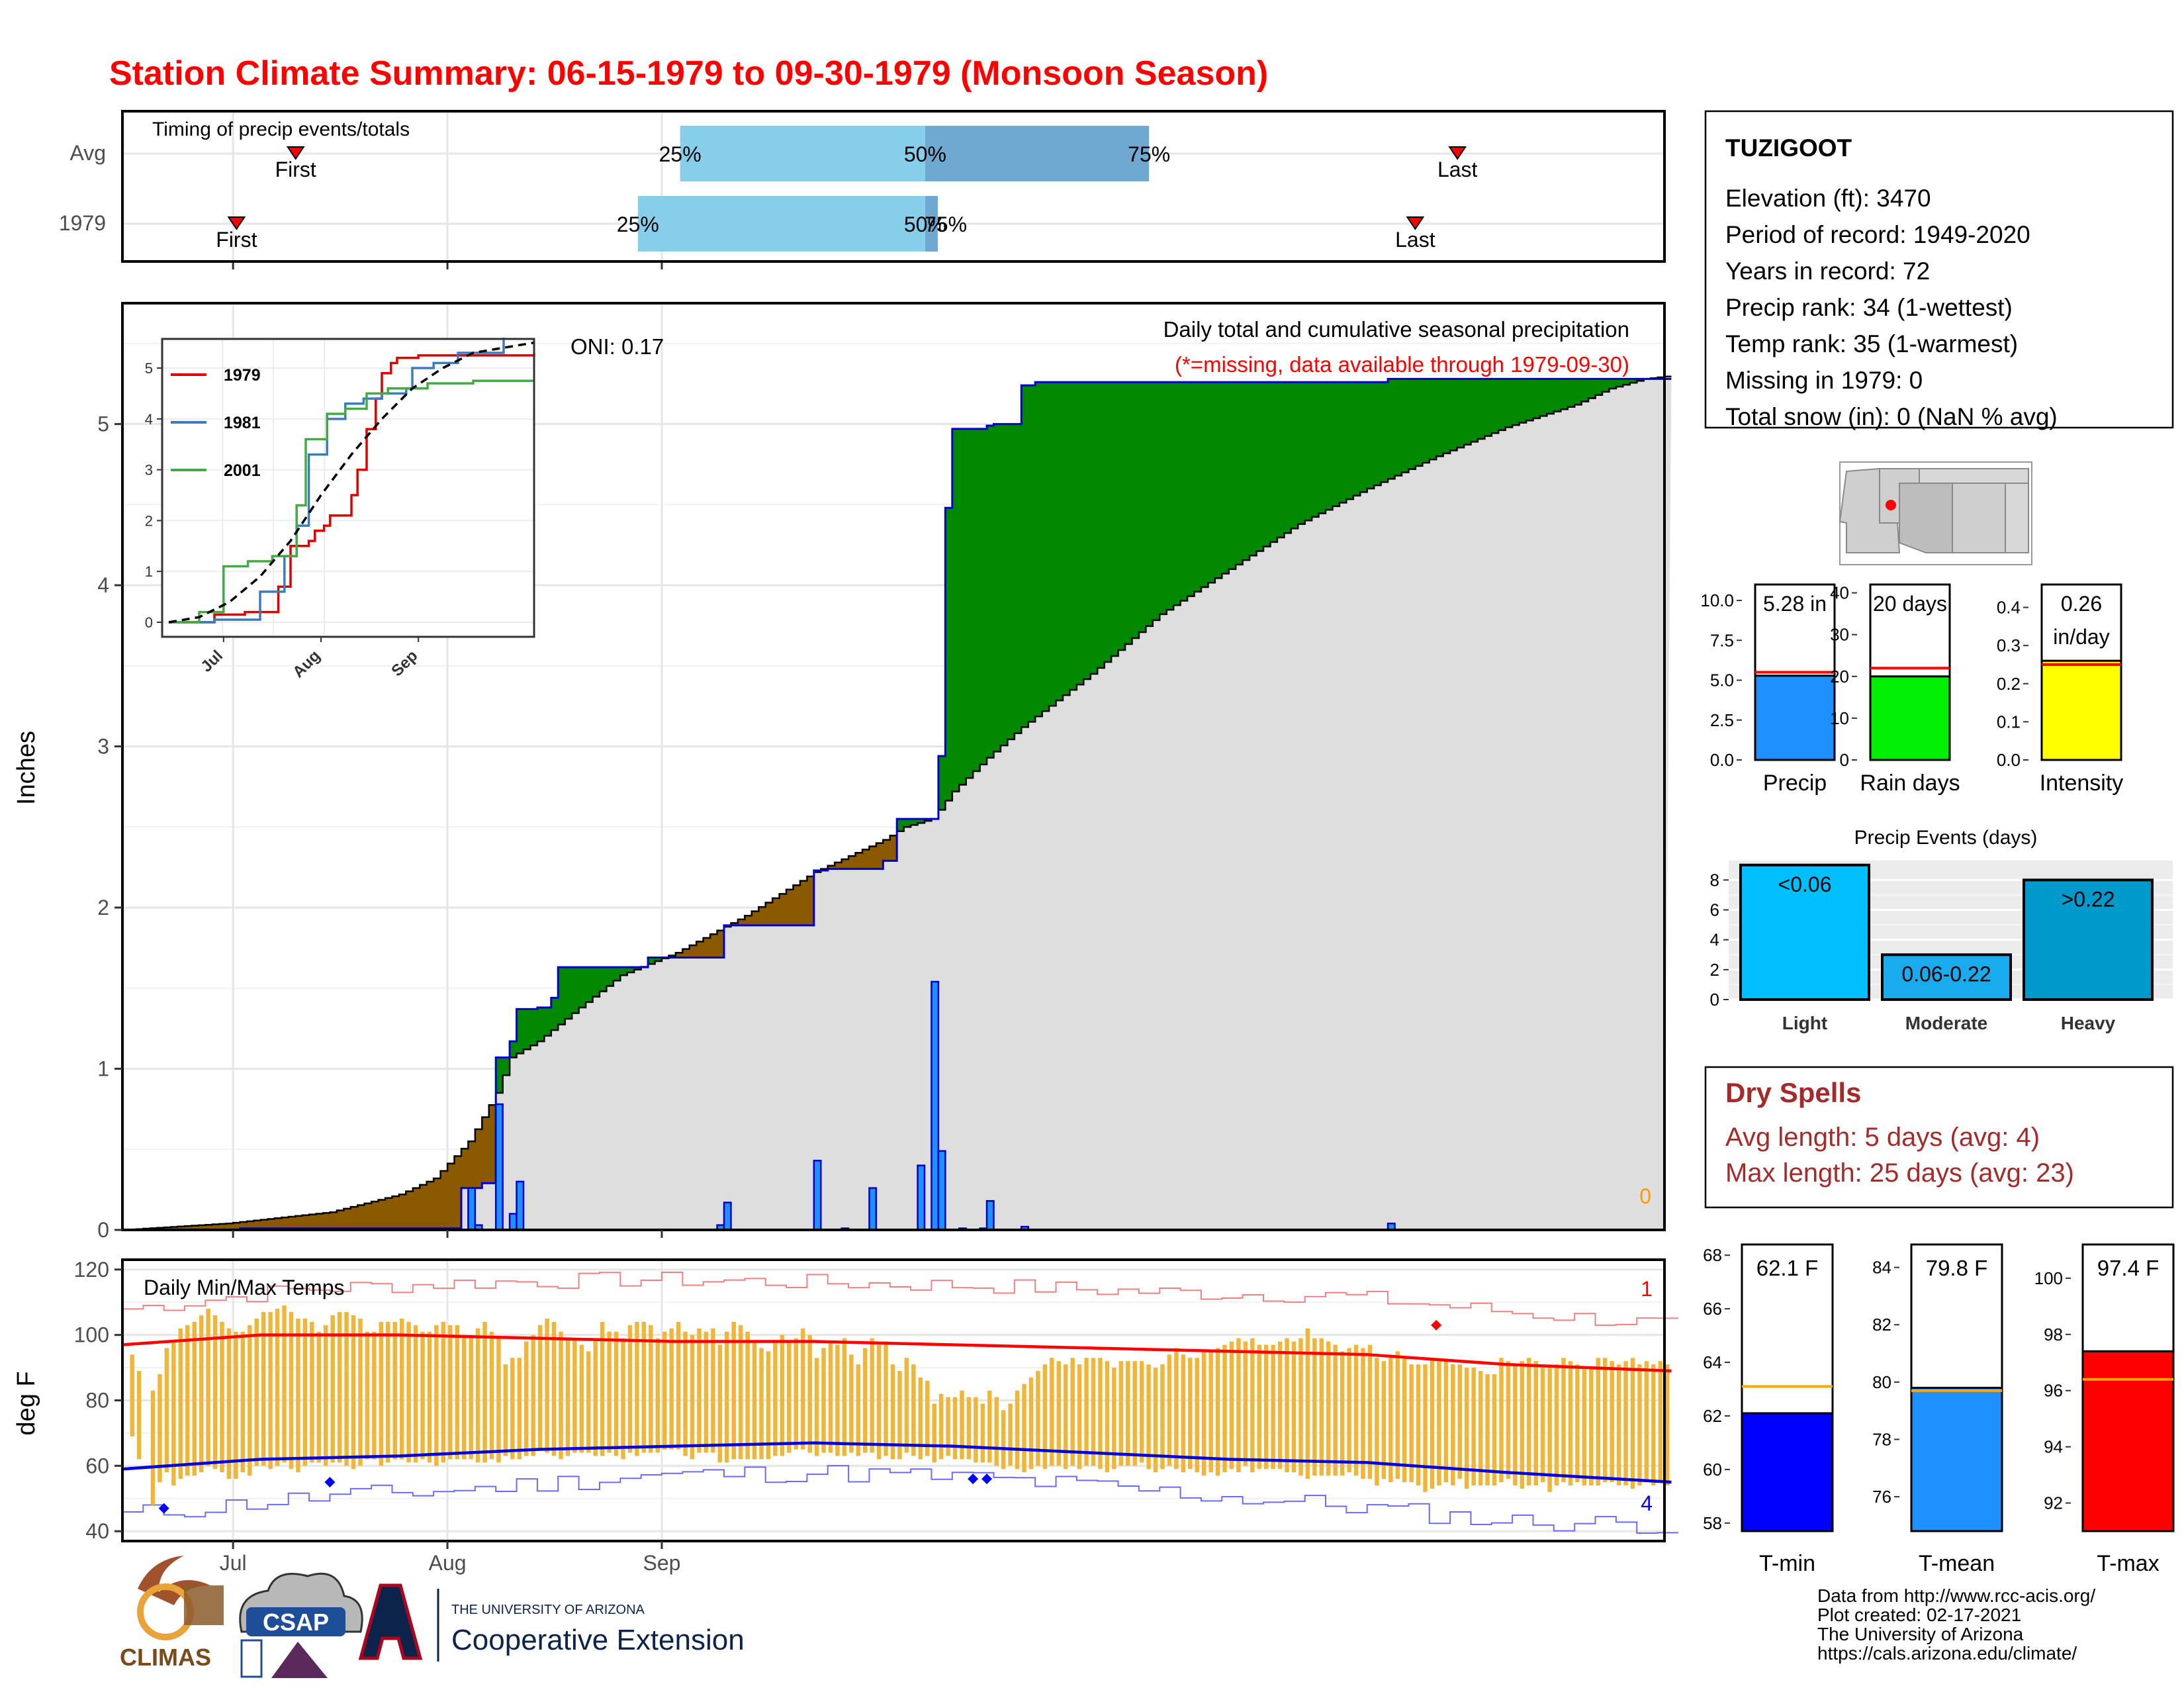  I want to click on first-event-marker, so click(295, 153).